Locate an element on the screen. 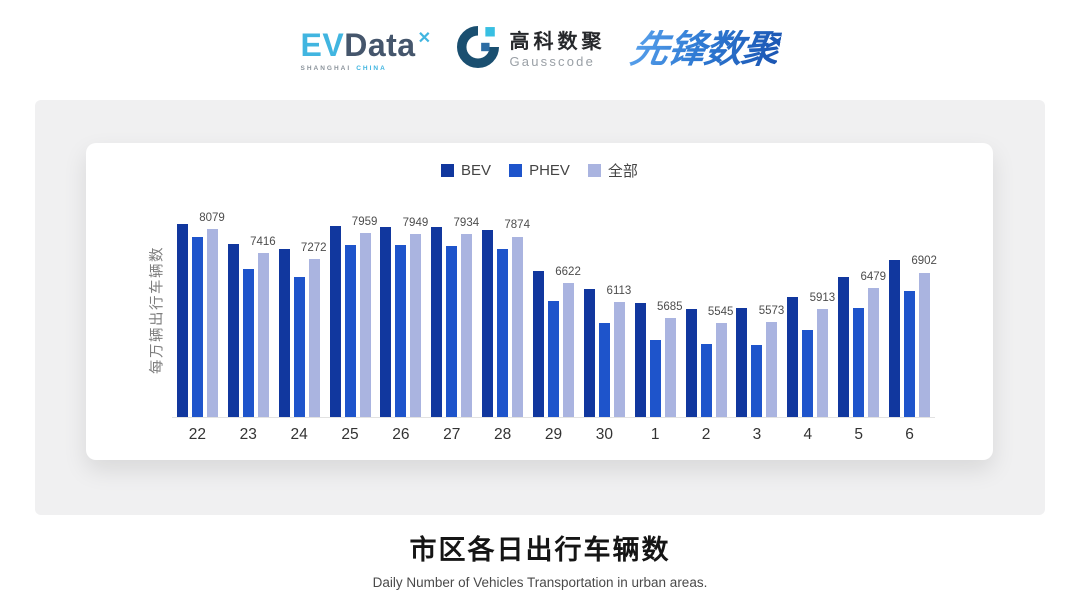  bar-全部-day25 is located at coordinates (365, 325).